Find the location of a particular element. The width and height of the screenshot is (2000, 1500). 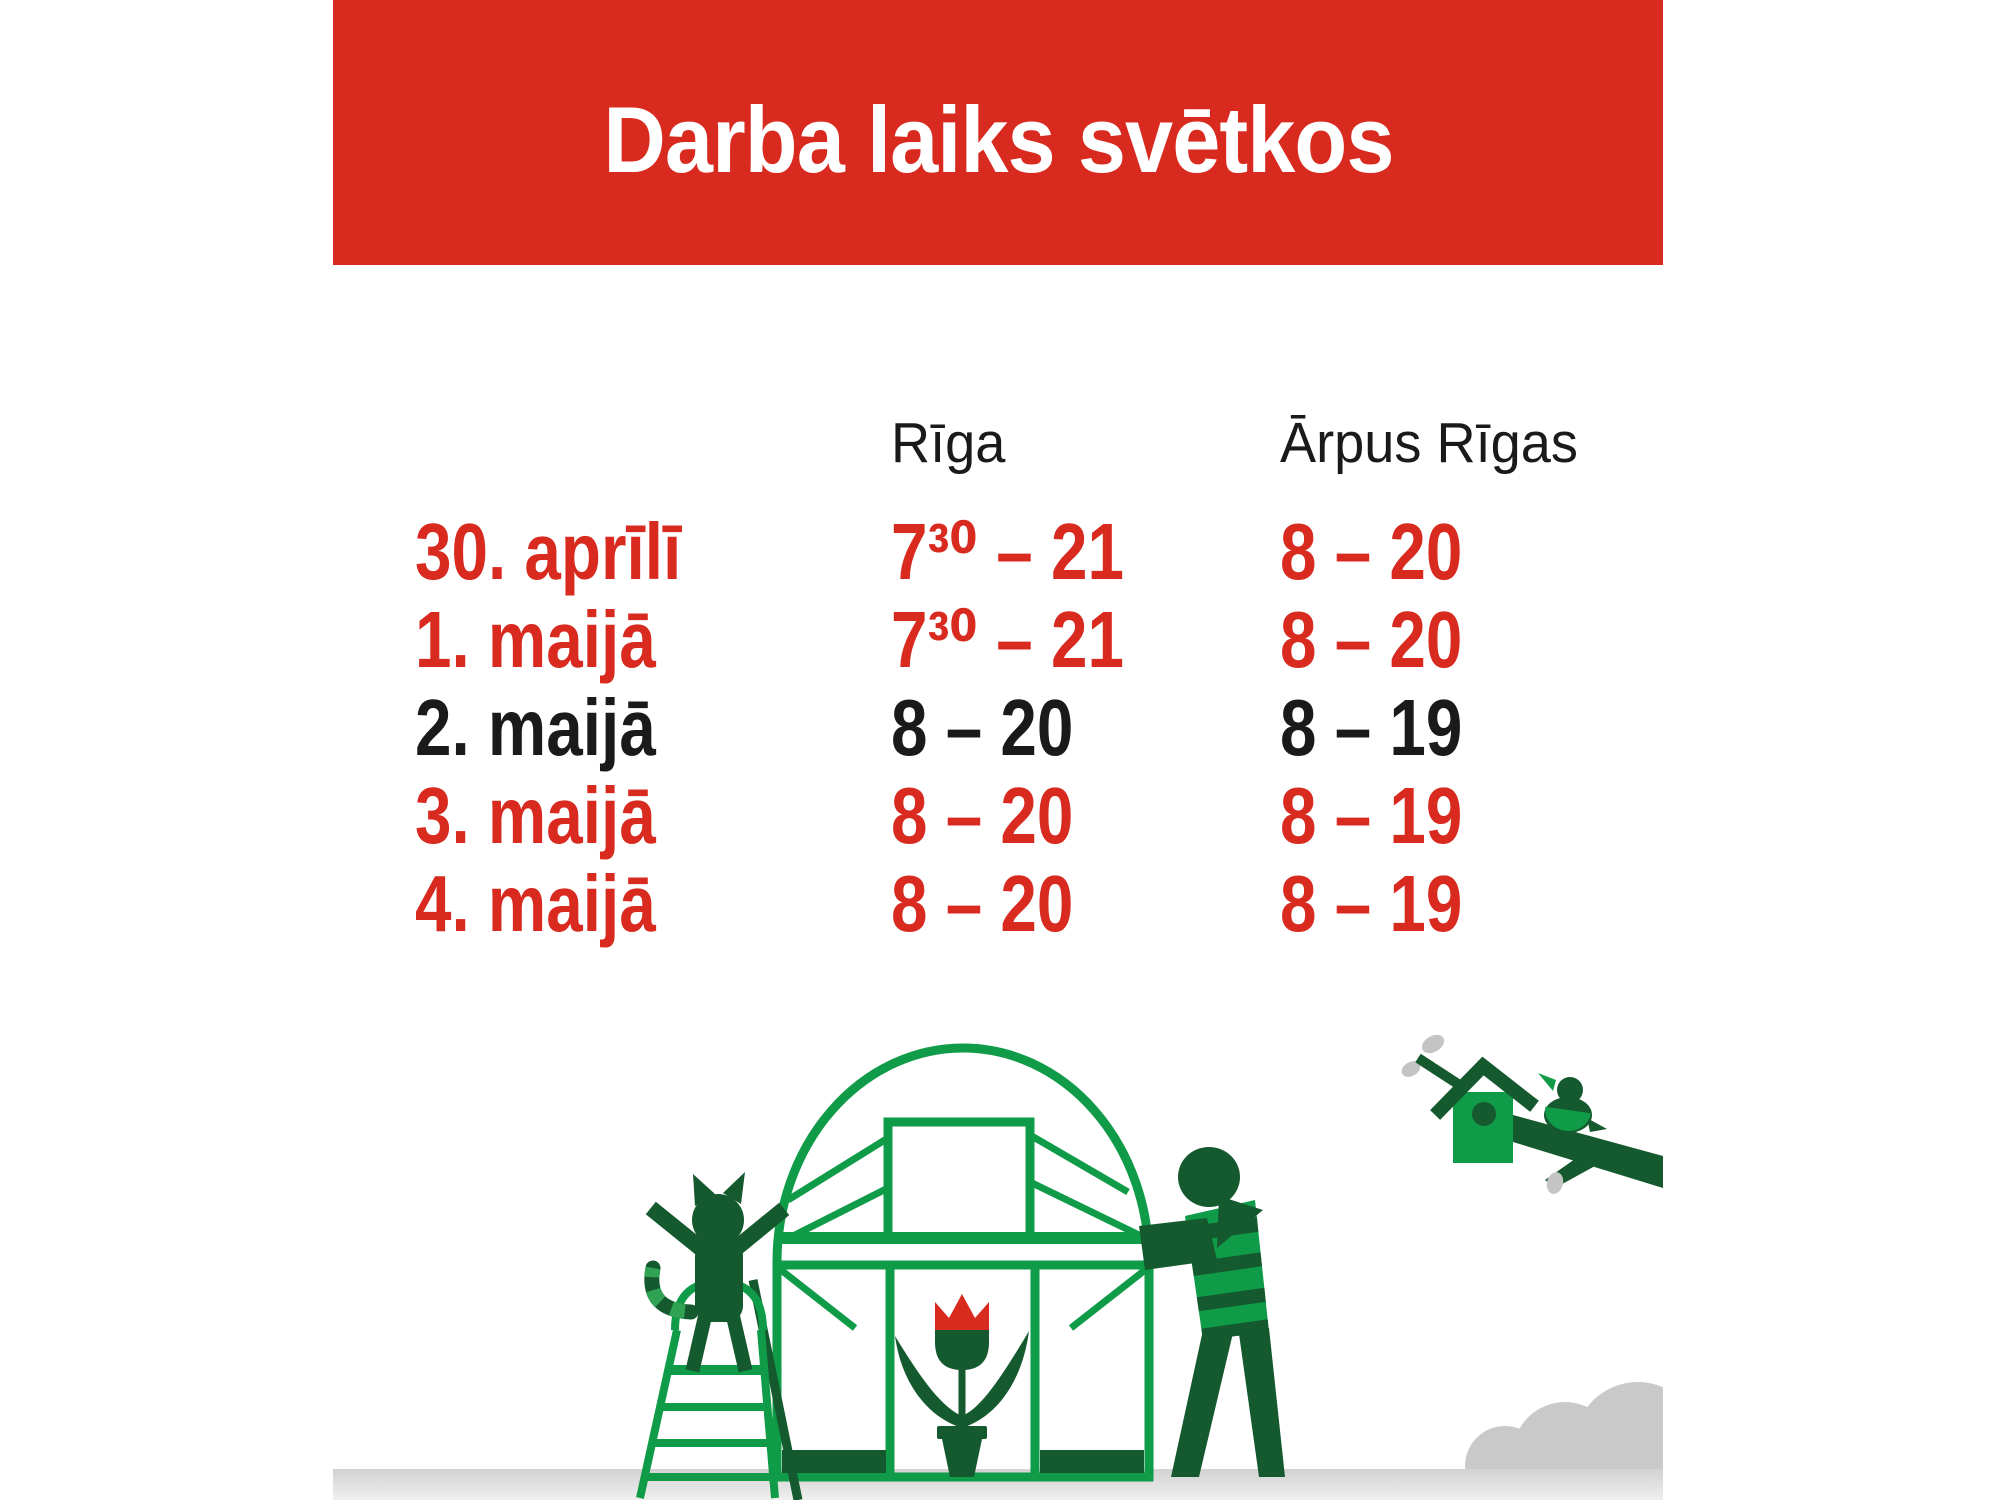

table-header-row: Rīga Ārpus Rīgas is located at coordinates (998, 443).